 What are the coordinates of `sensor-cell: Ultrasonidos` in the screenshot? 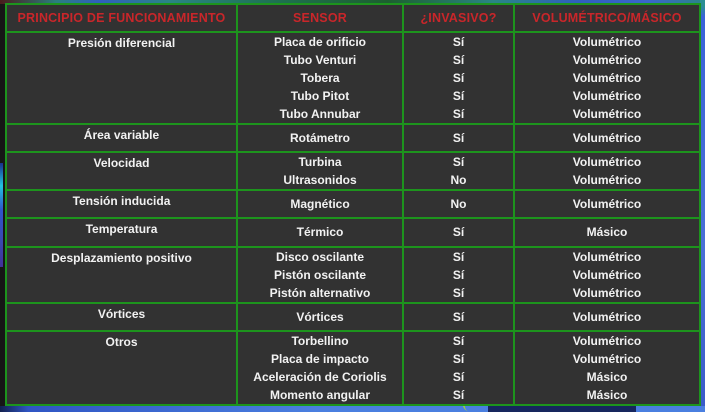 It's located at (319, 181).